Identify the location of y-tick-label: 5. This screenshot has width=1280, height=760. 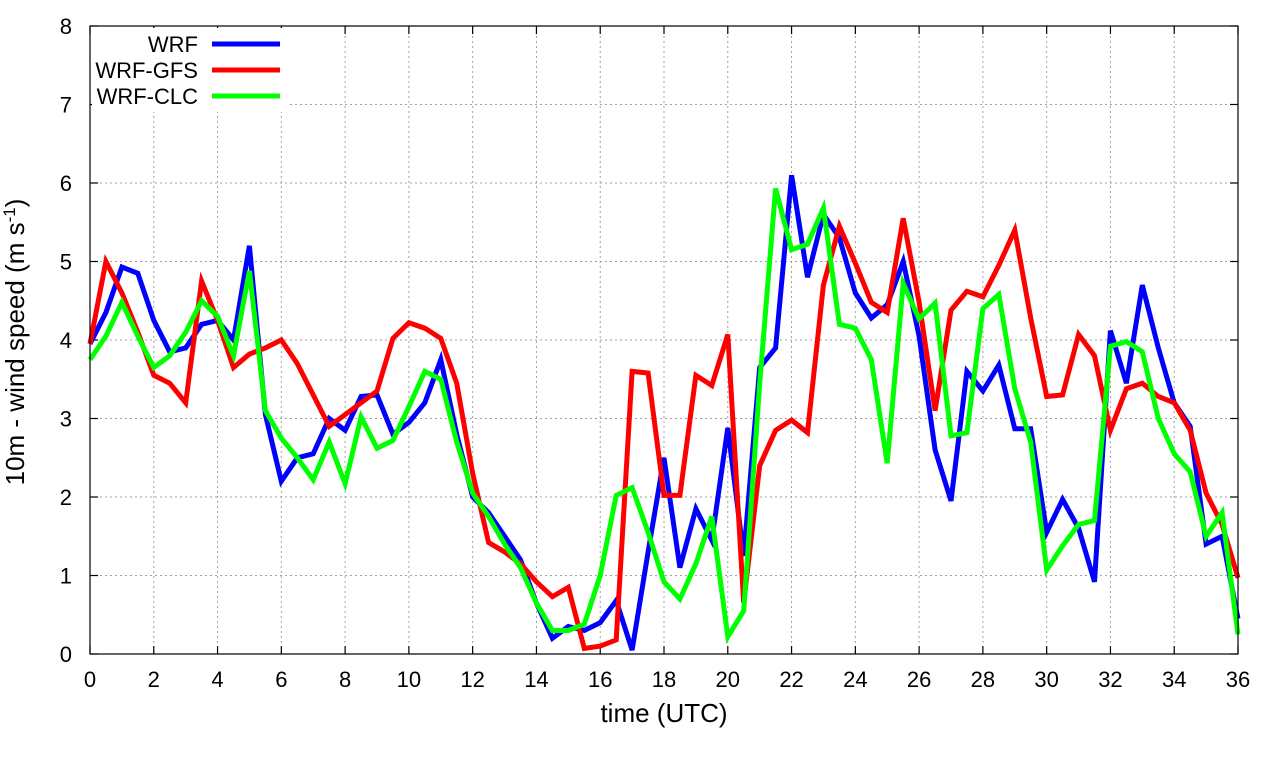
(66, 262).